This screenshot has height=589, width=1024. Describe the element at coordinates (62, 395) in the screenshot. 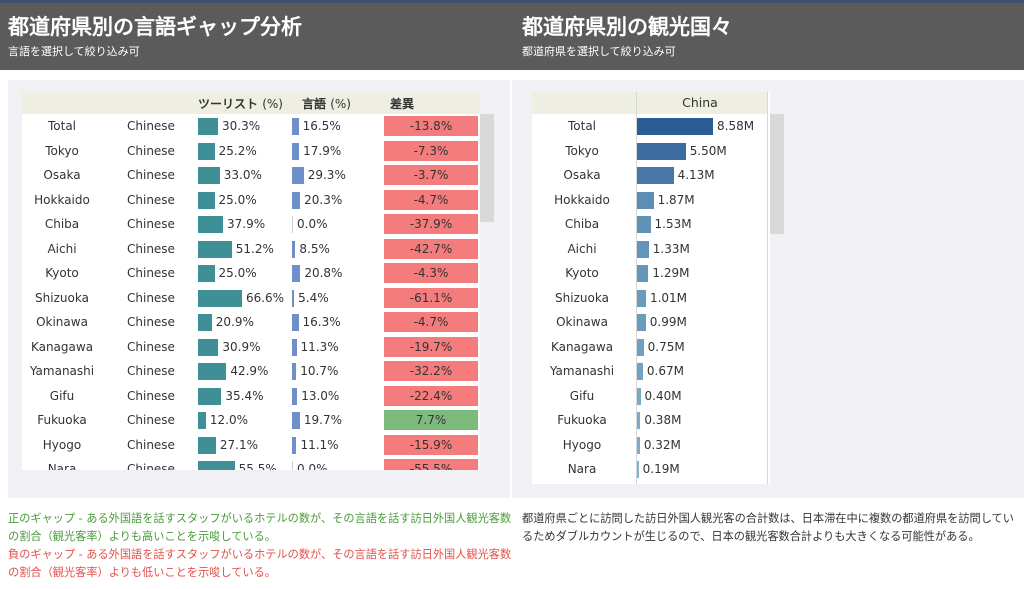

I see `prefecture-label: Gifu` at that location.